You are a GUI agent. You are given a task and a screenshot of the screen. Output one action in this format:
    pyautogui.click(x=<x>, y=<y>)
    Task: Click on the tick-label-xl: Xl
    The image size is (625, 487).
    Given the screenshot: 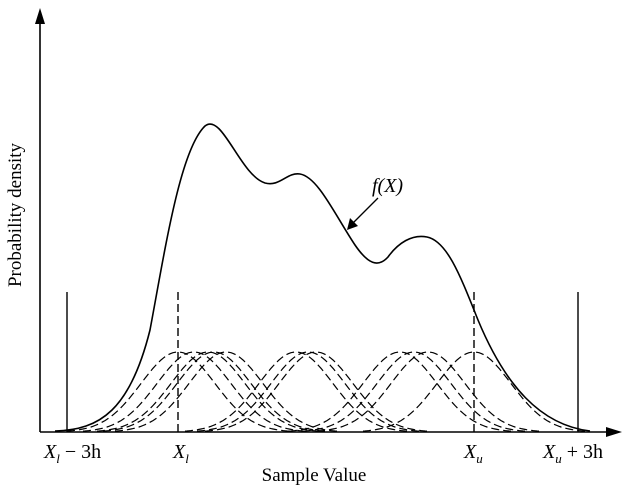 What is the action you would take?
    pyautogui.click(x=180, y=453)
    